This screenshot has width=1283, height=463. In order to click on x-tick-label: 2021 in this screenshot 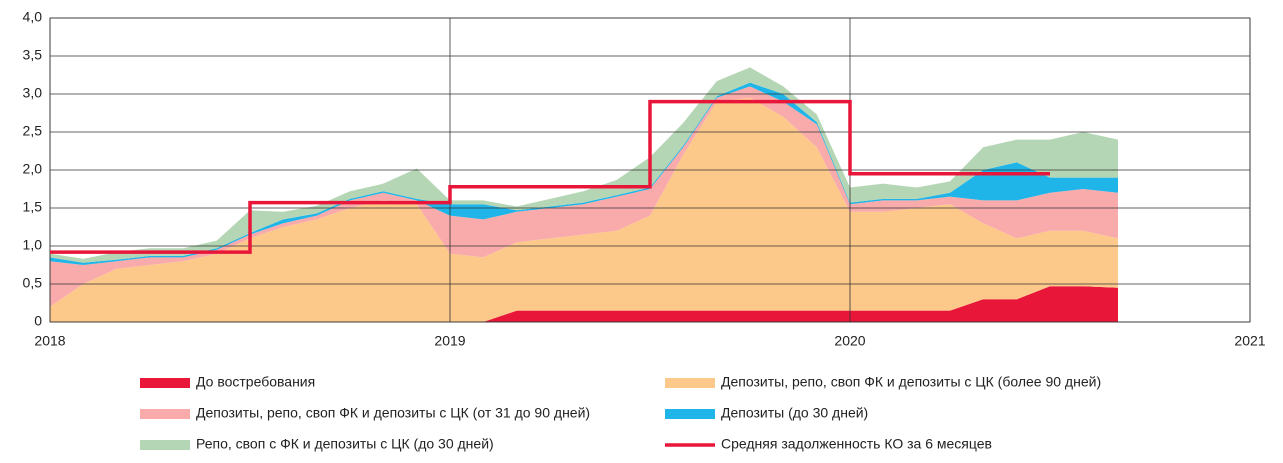, I will do `click(1249, 341)`.